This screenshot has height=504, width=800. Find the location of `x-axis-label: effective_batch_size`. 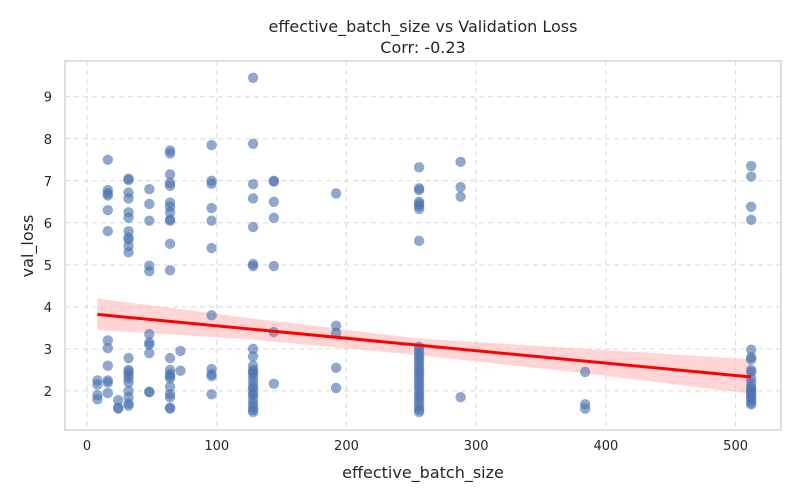

x-axis-label: effective_batch_size is located at coordinates (423, 473).